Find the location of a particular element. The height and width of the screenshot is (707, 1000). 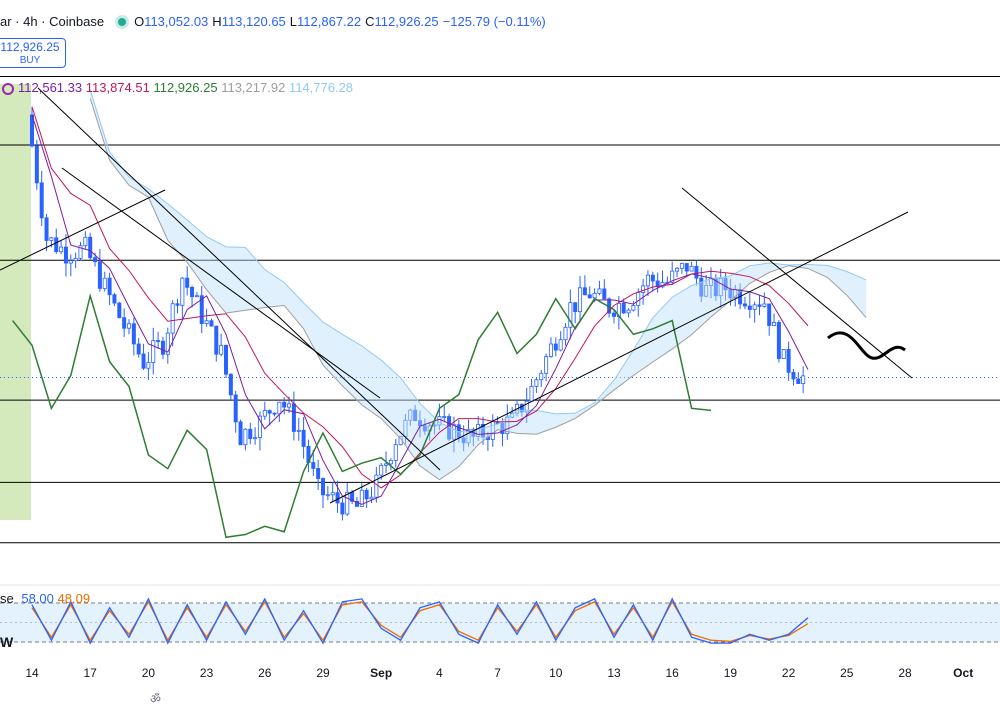

projection-curve is located at coordinates (866, 345).